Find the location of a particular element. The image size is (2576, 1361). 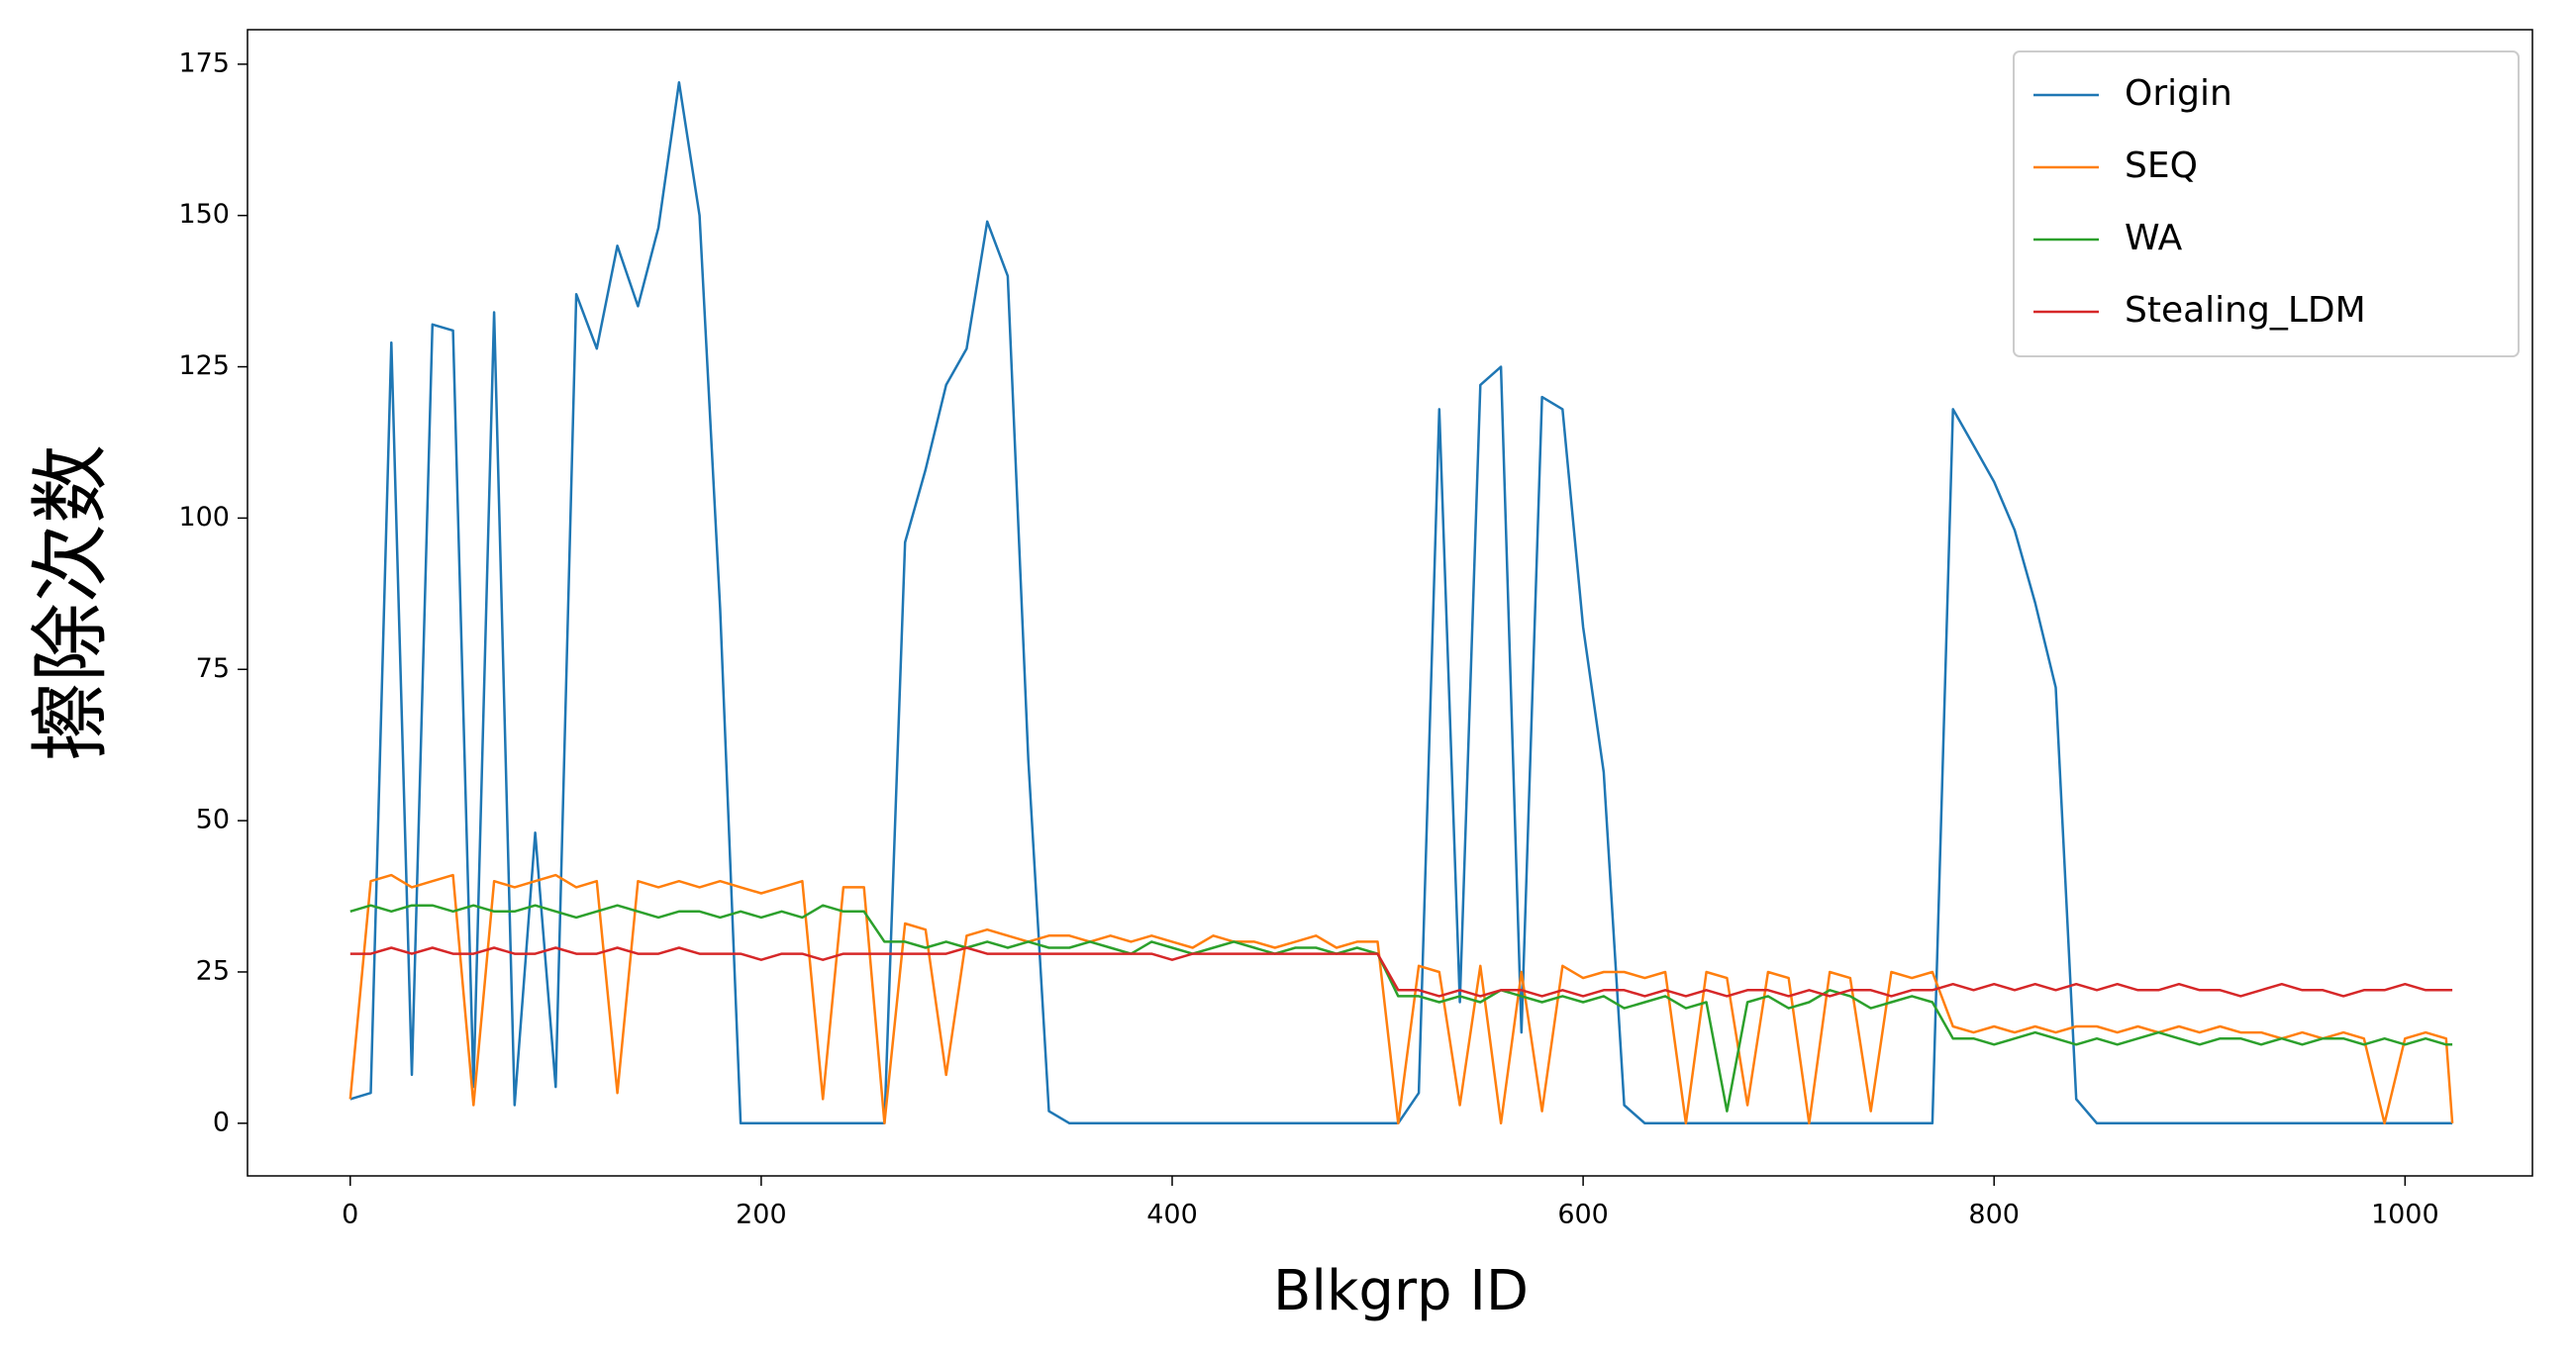

x-tick-label: 800 is located at coordinates (1994, 1215).